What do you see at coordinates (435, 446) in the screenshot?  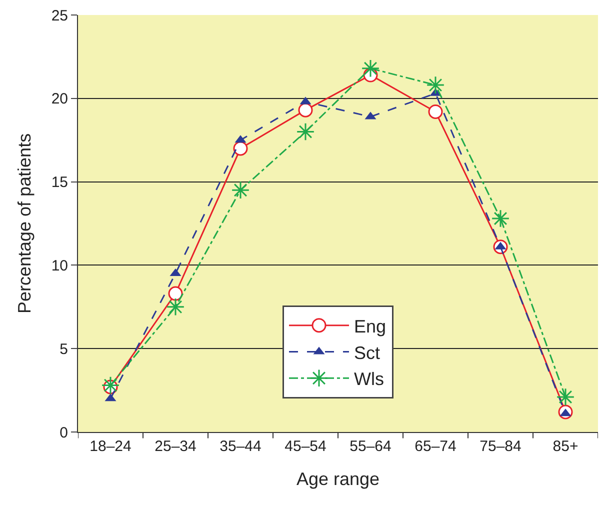 I see `x-tick-label: 65–74` at bounding box center [435, 446].